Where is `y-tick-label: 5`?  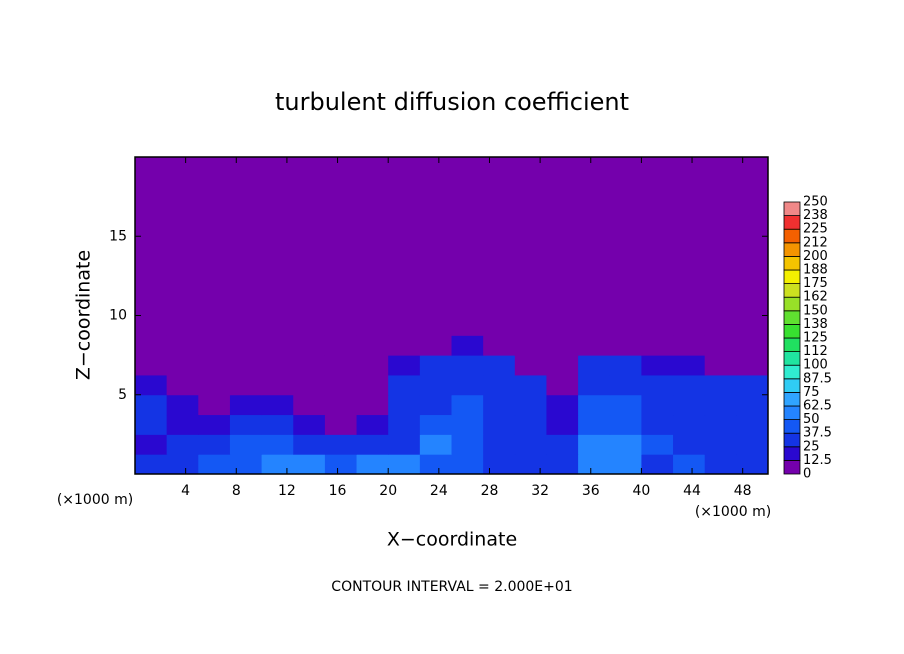 y-tick-label: 5 is located at coordinates (122, 395).